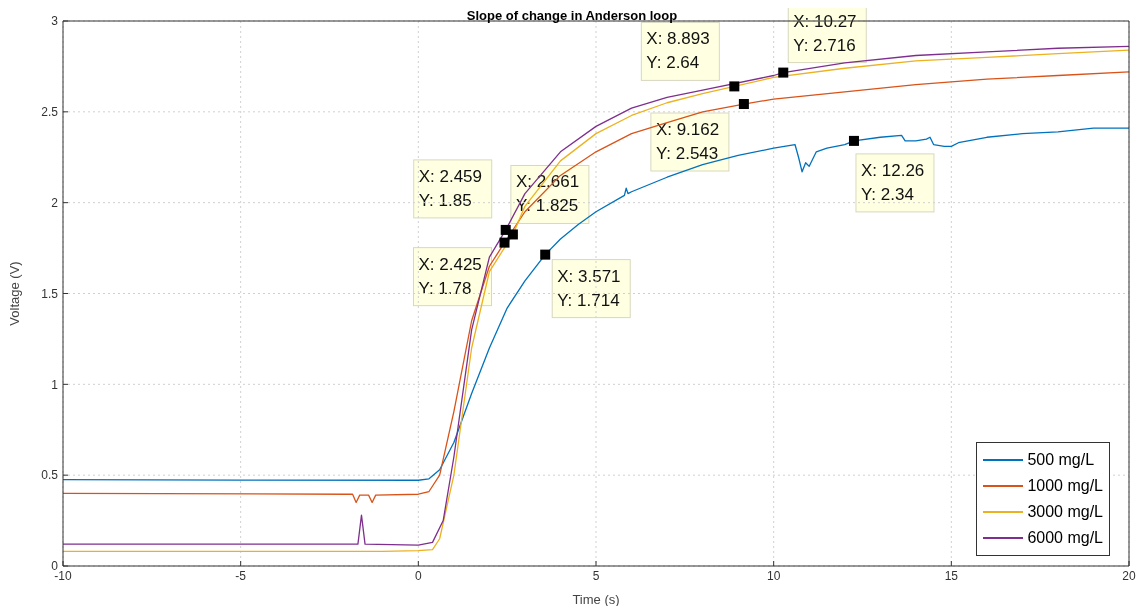  I want to click on legend-label: 500 mg/L, so click(1061, 460).